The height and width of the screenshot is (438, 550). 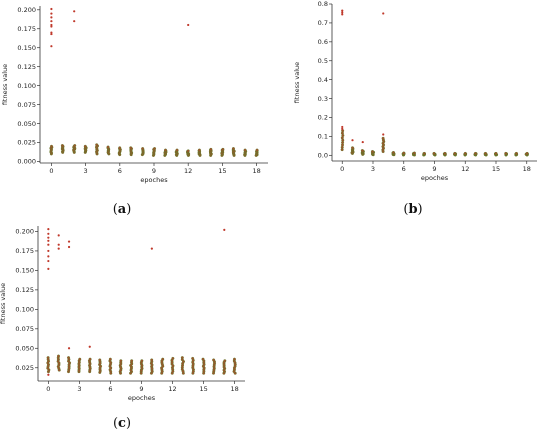 What do you see at coordinates (323, 23) in the screenshot?
I see `y-tick-label: 0.7` at bounding box center [323, 23].